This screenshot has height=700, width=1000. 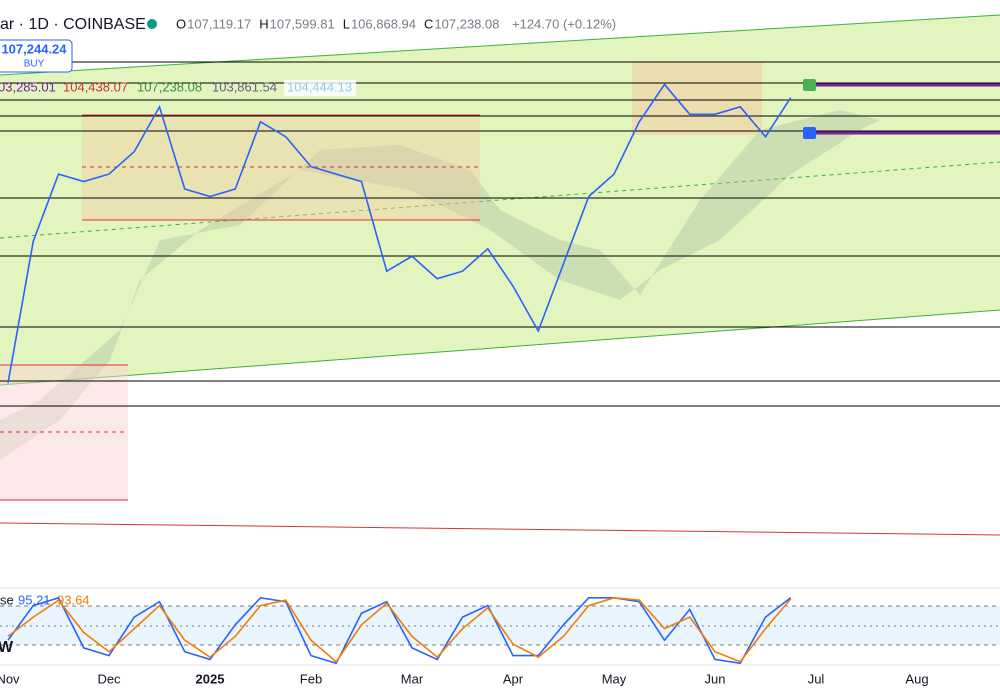 I want to click on x-tick-label: Mar, so click(x=412, y=678).